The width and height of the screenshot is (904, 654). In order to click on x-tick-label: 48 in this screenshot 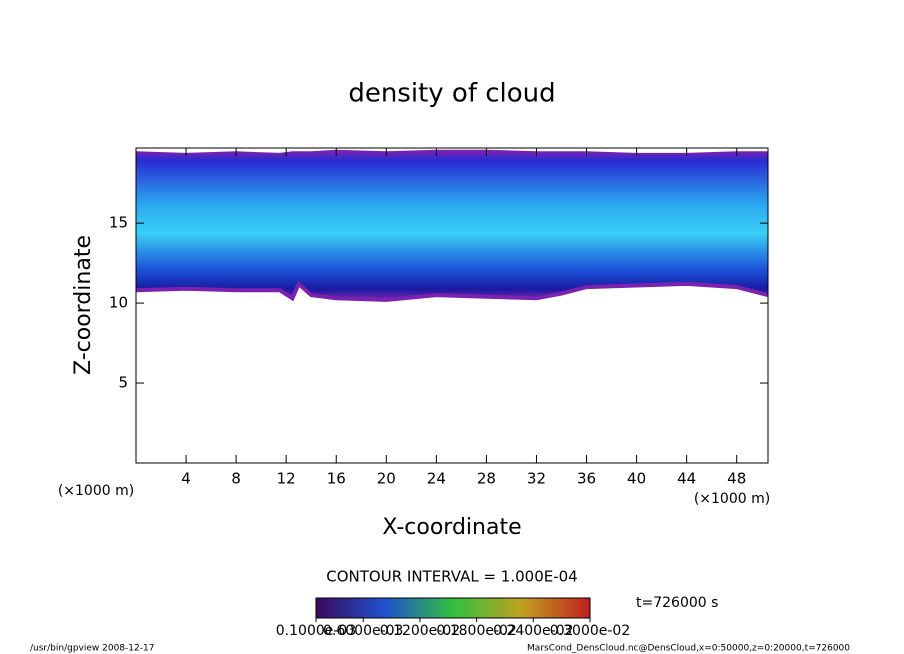, I will do `click(736, 479)`.